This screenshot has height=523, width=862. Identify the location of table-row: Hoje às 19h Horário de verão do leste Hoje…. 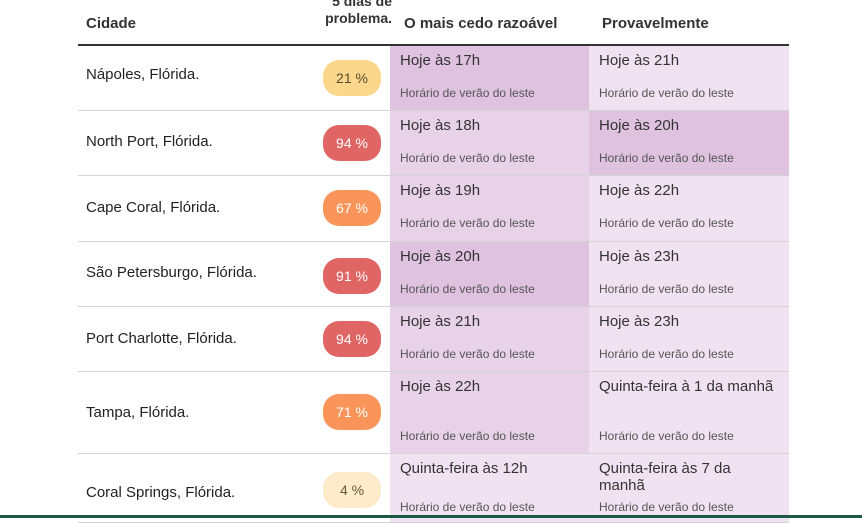
(433, 209).